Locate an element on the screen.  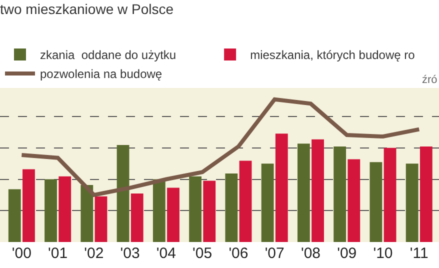
x-tick-label: '09 is located at coordinates (347, 253).